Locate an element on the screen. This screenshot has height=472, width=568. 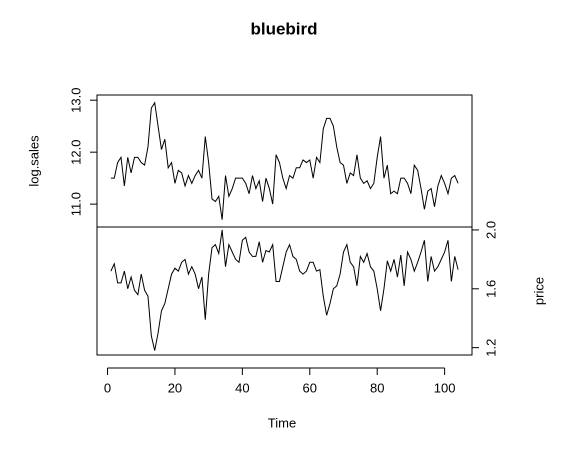
x-tick-label: 0 is located at coordinates (107, 387).